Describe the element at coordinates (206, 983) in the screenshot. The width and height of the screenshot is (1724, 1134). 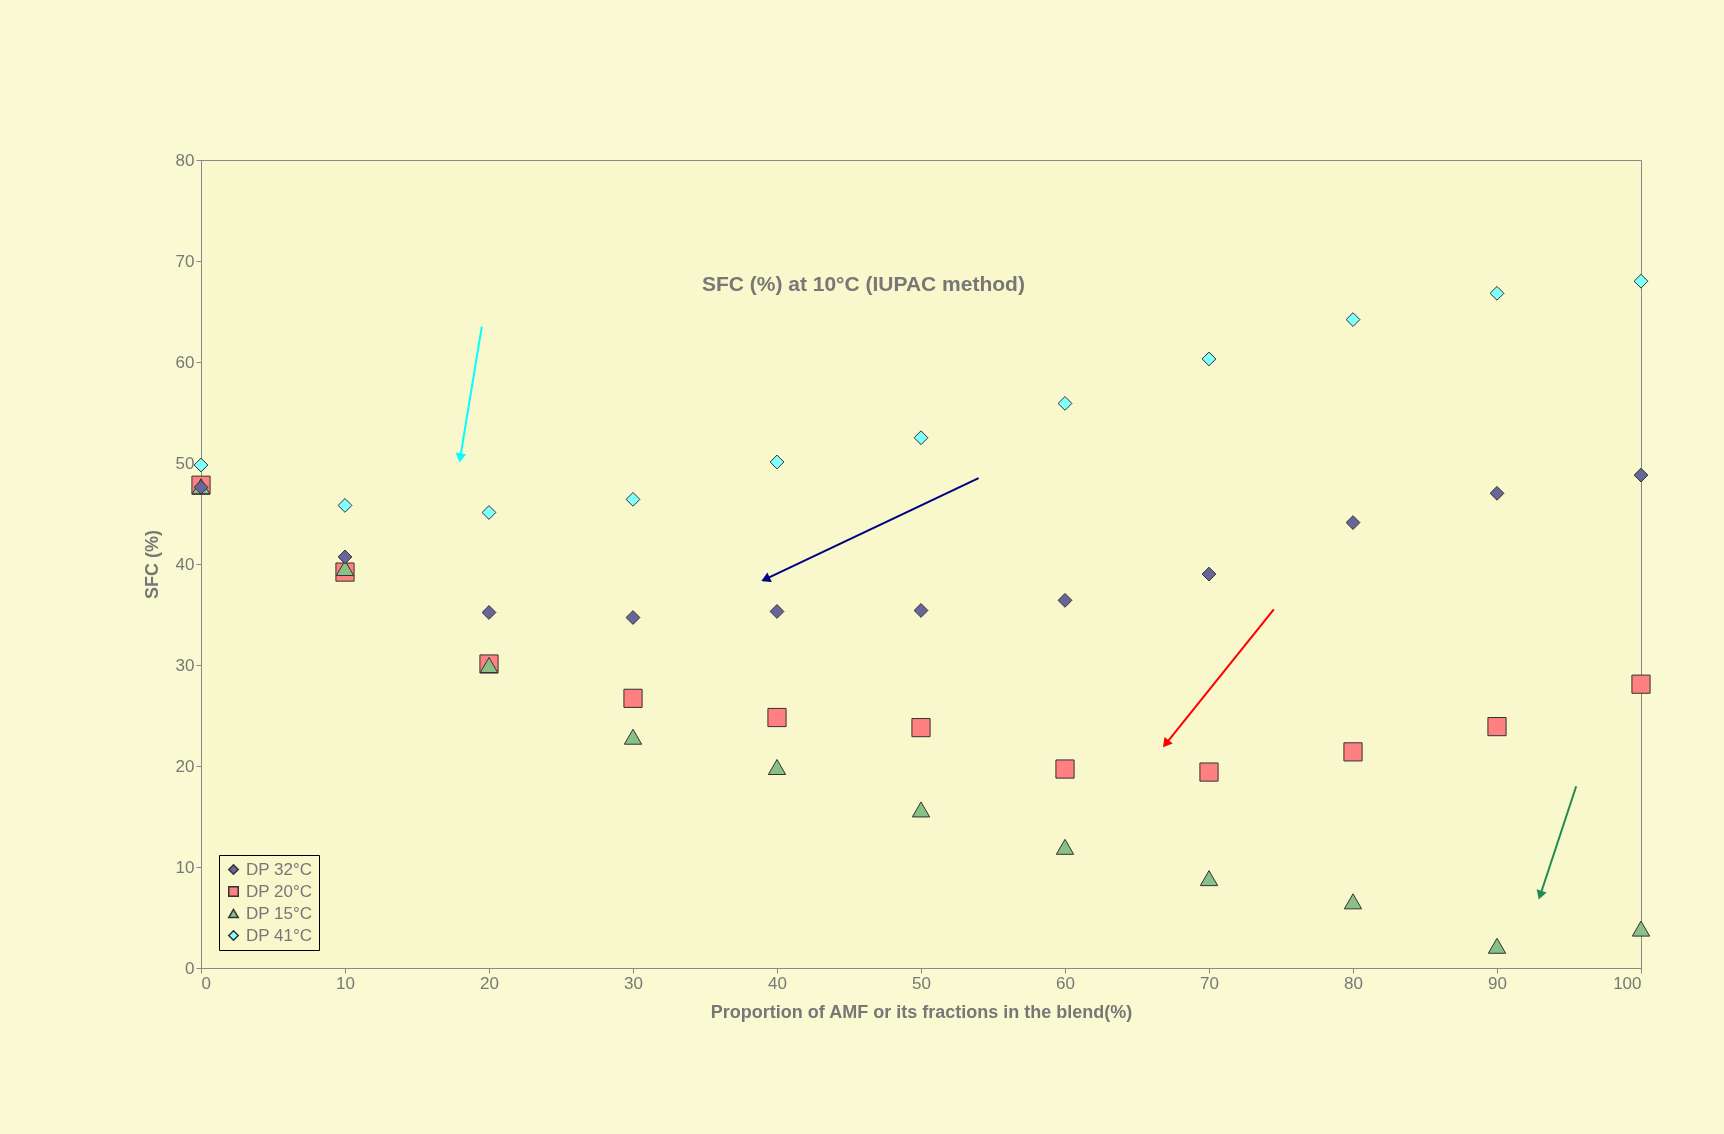
I see `x-tick-label: 0` at that location.